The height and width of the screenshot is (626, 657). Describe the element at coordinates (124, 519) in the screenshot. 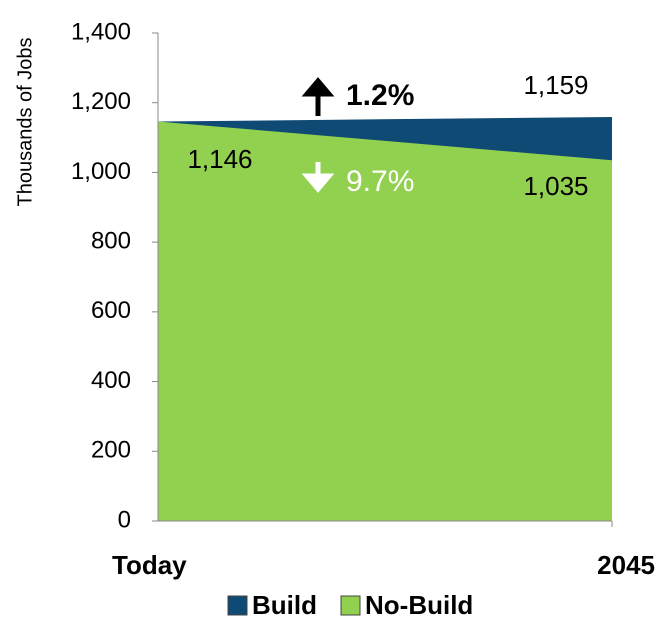

I see `y-tick-label: 0` at that location.